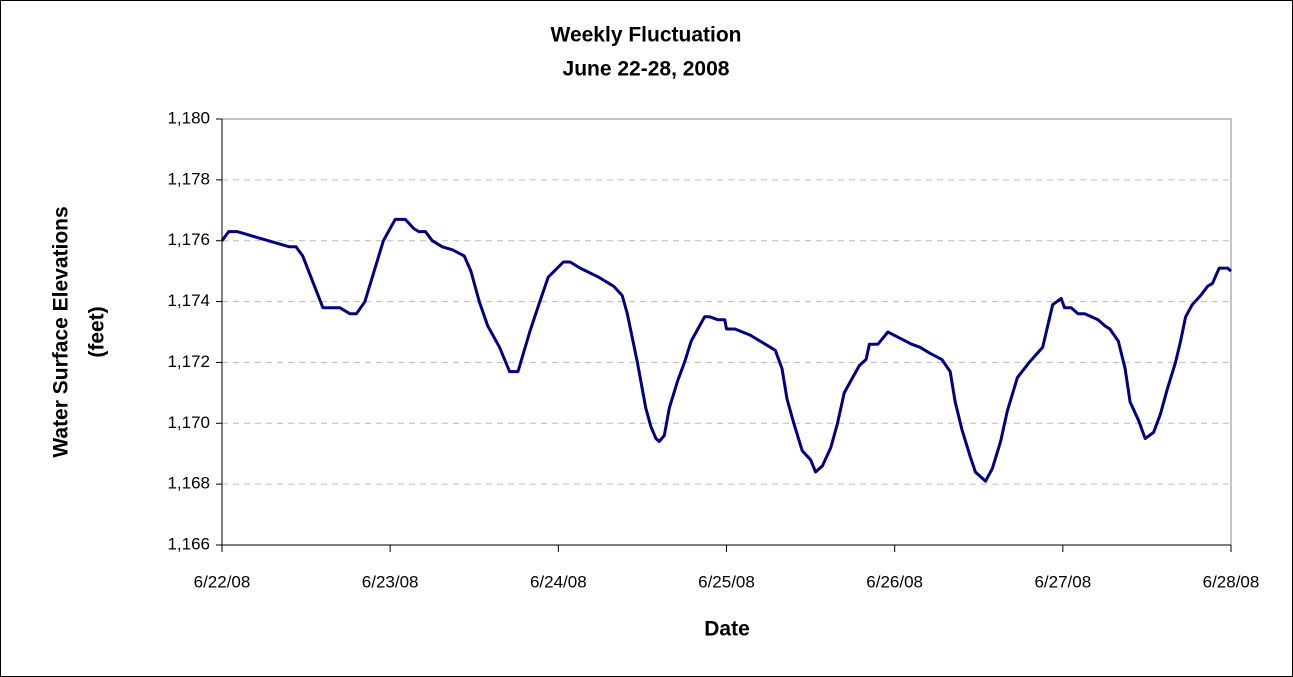  Describe the element at coordinates (646, 35) in the screenshot. I see `chart-title: Weekly Fluctuation` at that location.